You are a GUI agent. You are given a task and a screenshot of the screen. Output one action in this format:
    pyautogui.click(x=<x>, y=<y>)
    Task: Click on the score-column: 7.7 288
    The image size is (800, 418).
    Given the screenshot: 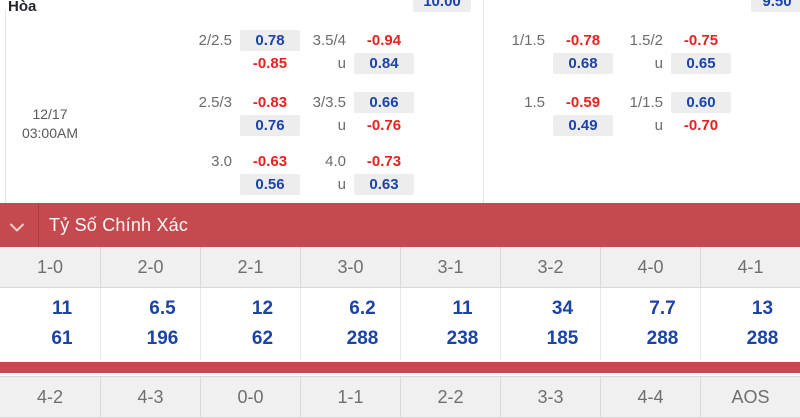 What is the action you would take?
    pyautogui.click(x=650, y=324)
    